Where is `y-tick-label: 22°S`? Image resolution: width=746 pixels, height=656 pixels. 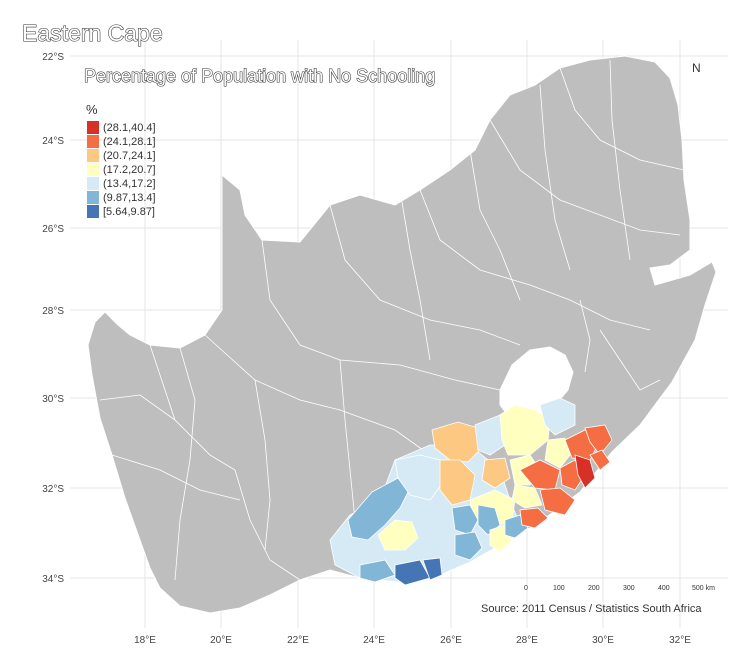
y-tick-label: 22°S is located at coordinates (53, 57).